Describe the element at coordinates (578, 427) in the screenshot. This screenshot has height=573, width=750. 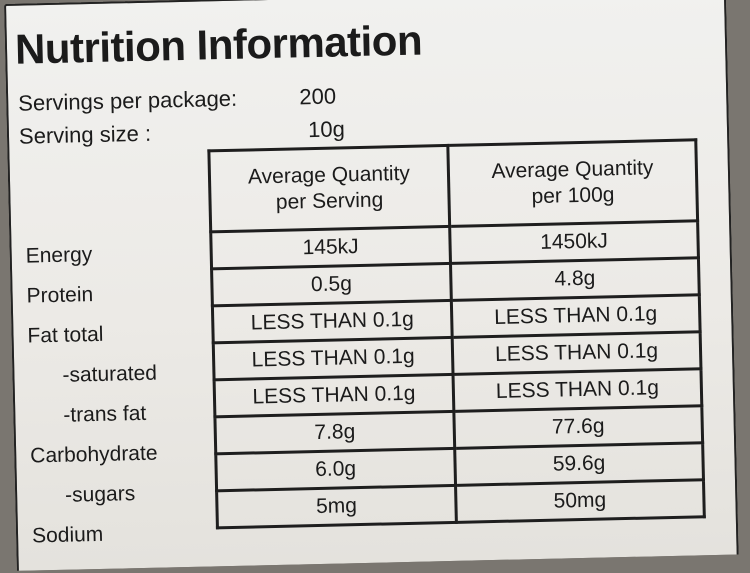
I see `cell-per-100g: 77.6g` at that location.